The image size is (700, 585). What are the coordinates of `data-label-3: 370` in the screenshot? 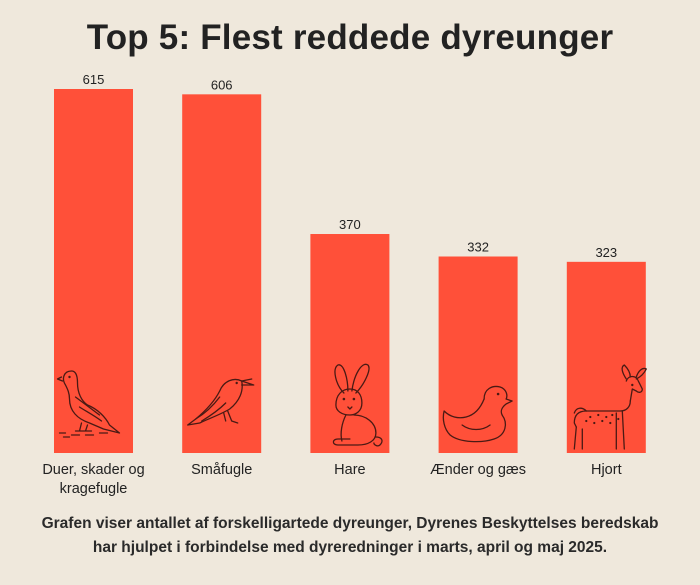 It's located at (350, 224).